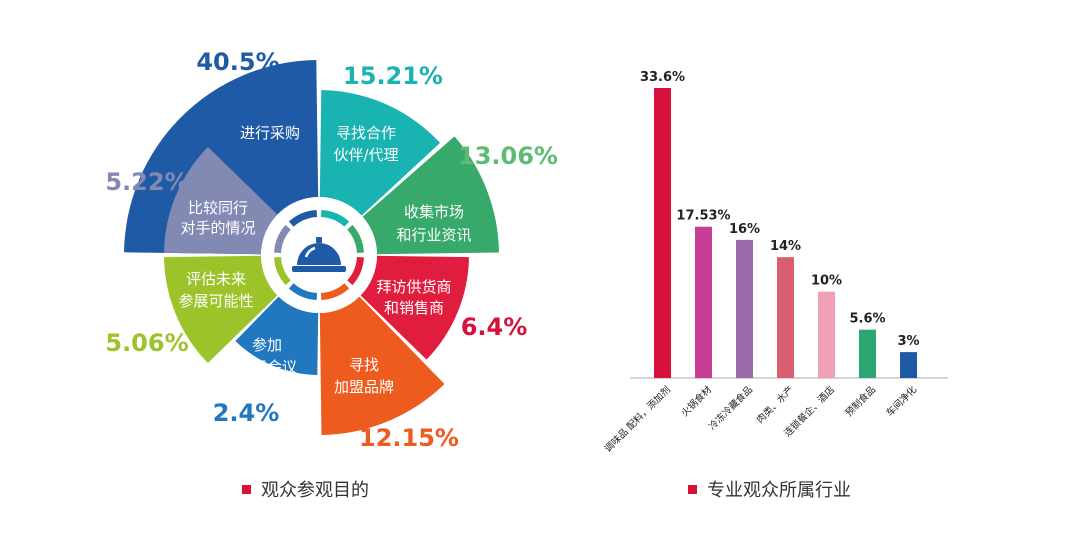 This screenshot has height=544, width=1080. Describe the element at coordinates (246, 413) in the screenshot. I see `slice-percent-label: 2.4%` at that location.